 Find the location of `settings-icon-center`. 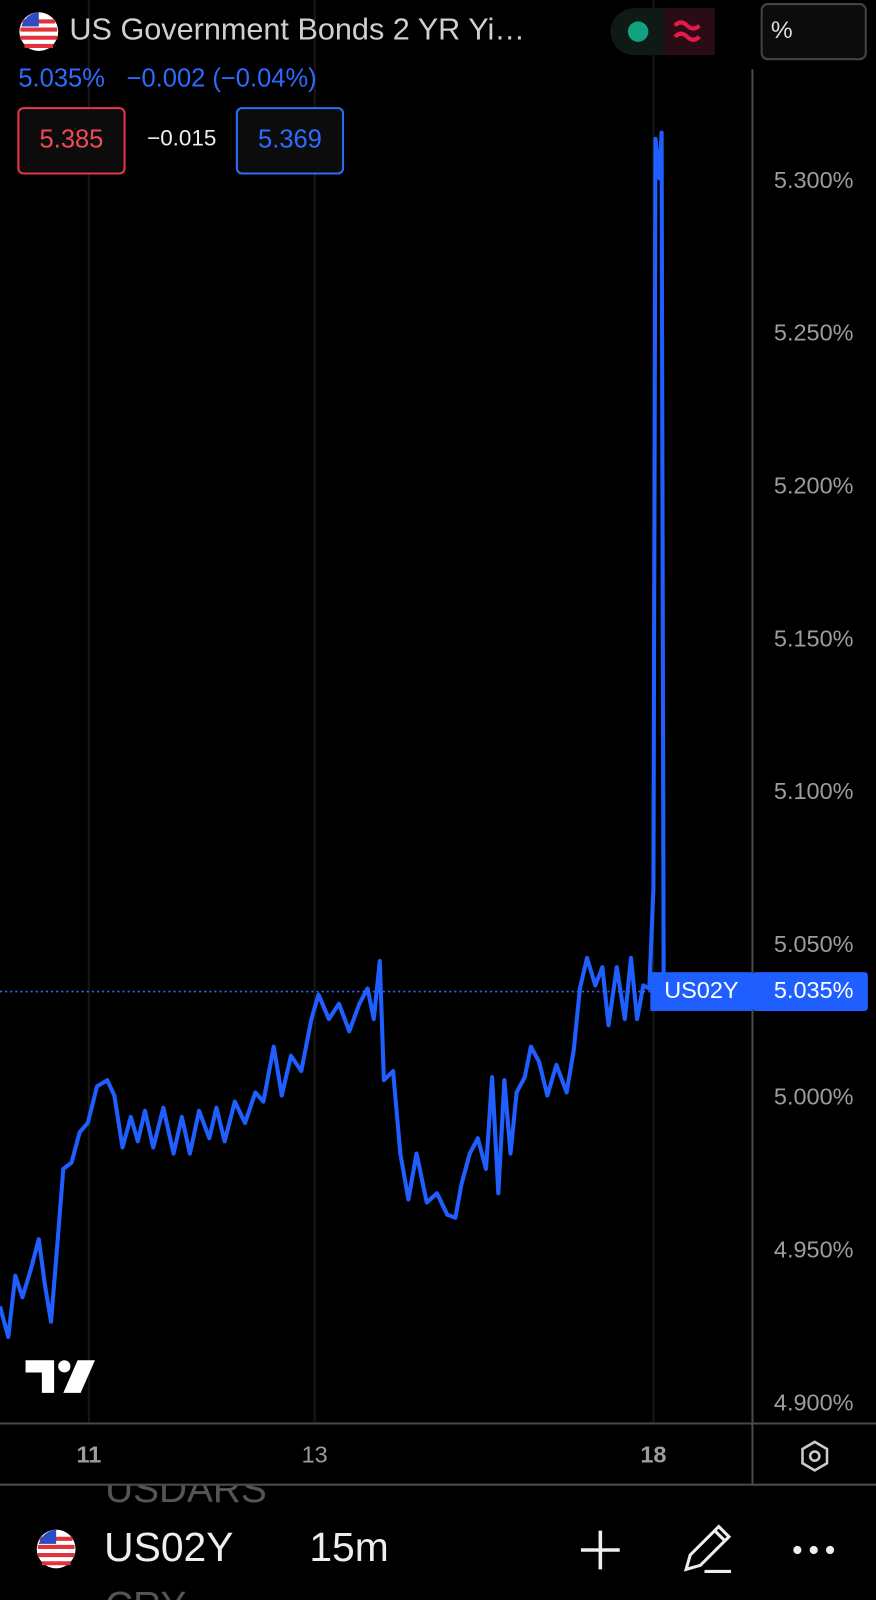

settings-icon-center is located at coordinates (814, 1456).